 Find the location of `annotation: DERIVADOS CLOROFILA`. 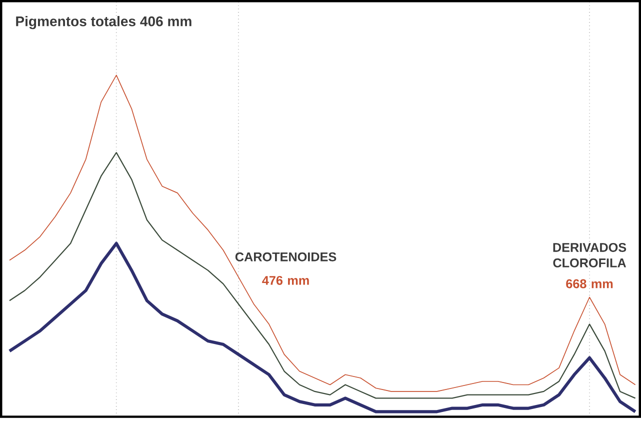

annotation: DERIVADOS CLOROFILA is located at coordinates (589, 255).